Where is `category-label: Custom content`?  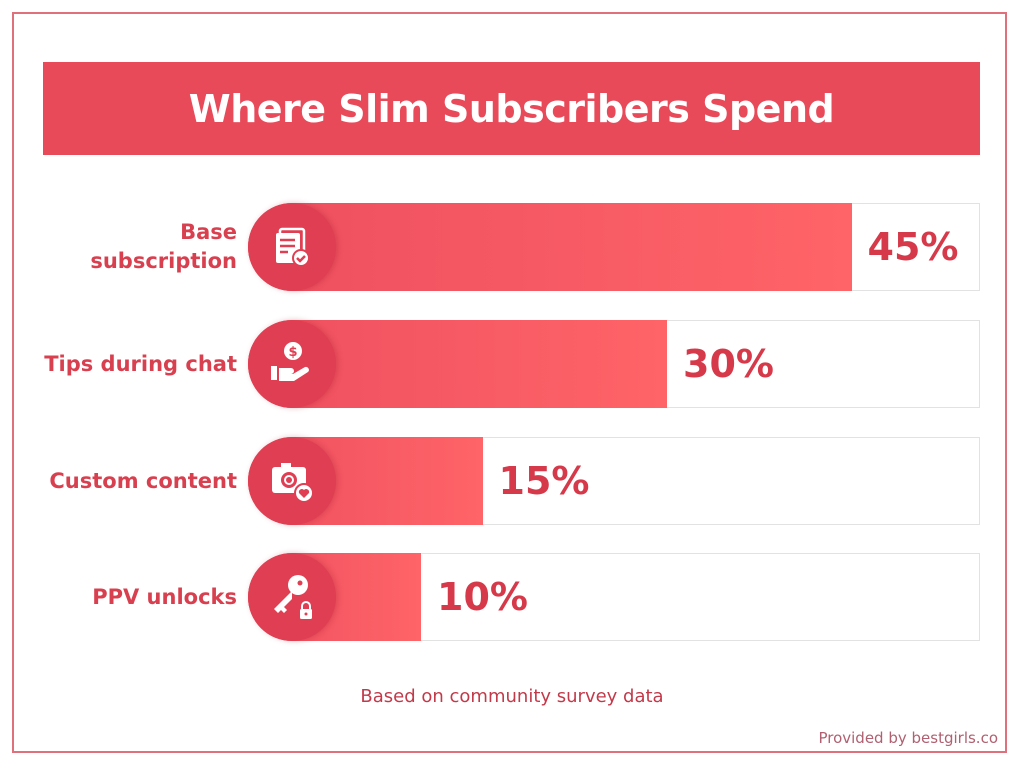
category-label: Custom content is located at coordinates (143, 480).